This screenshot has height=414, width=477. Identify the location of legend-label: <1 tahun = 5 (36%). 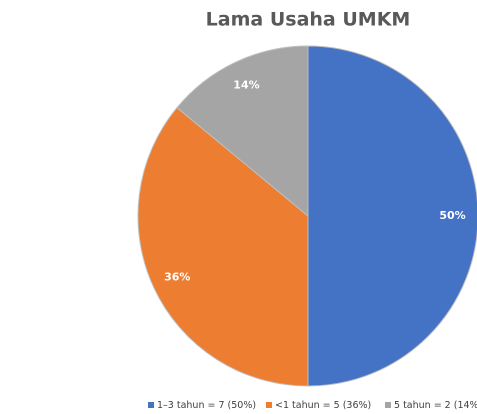
(323, 405).